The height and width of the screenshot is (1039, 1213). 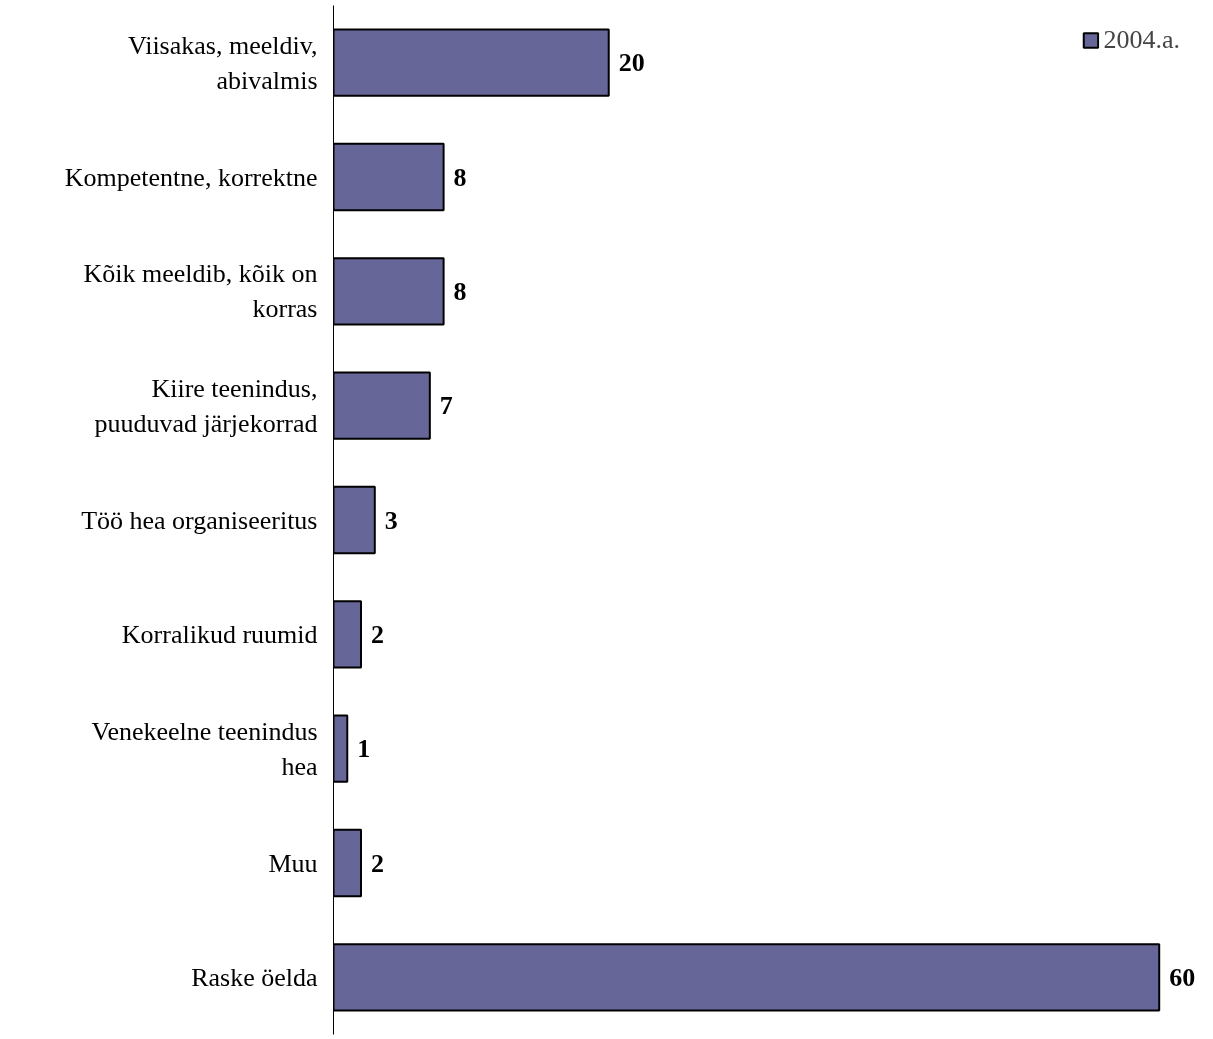 What do you see at coordinates (364, 749) in the screenshot?
I see `data-label: 1` at bounding box center [364, 749].